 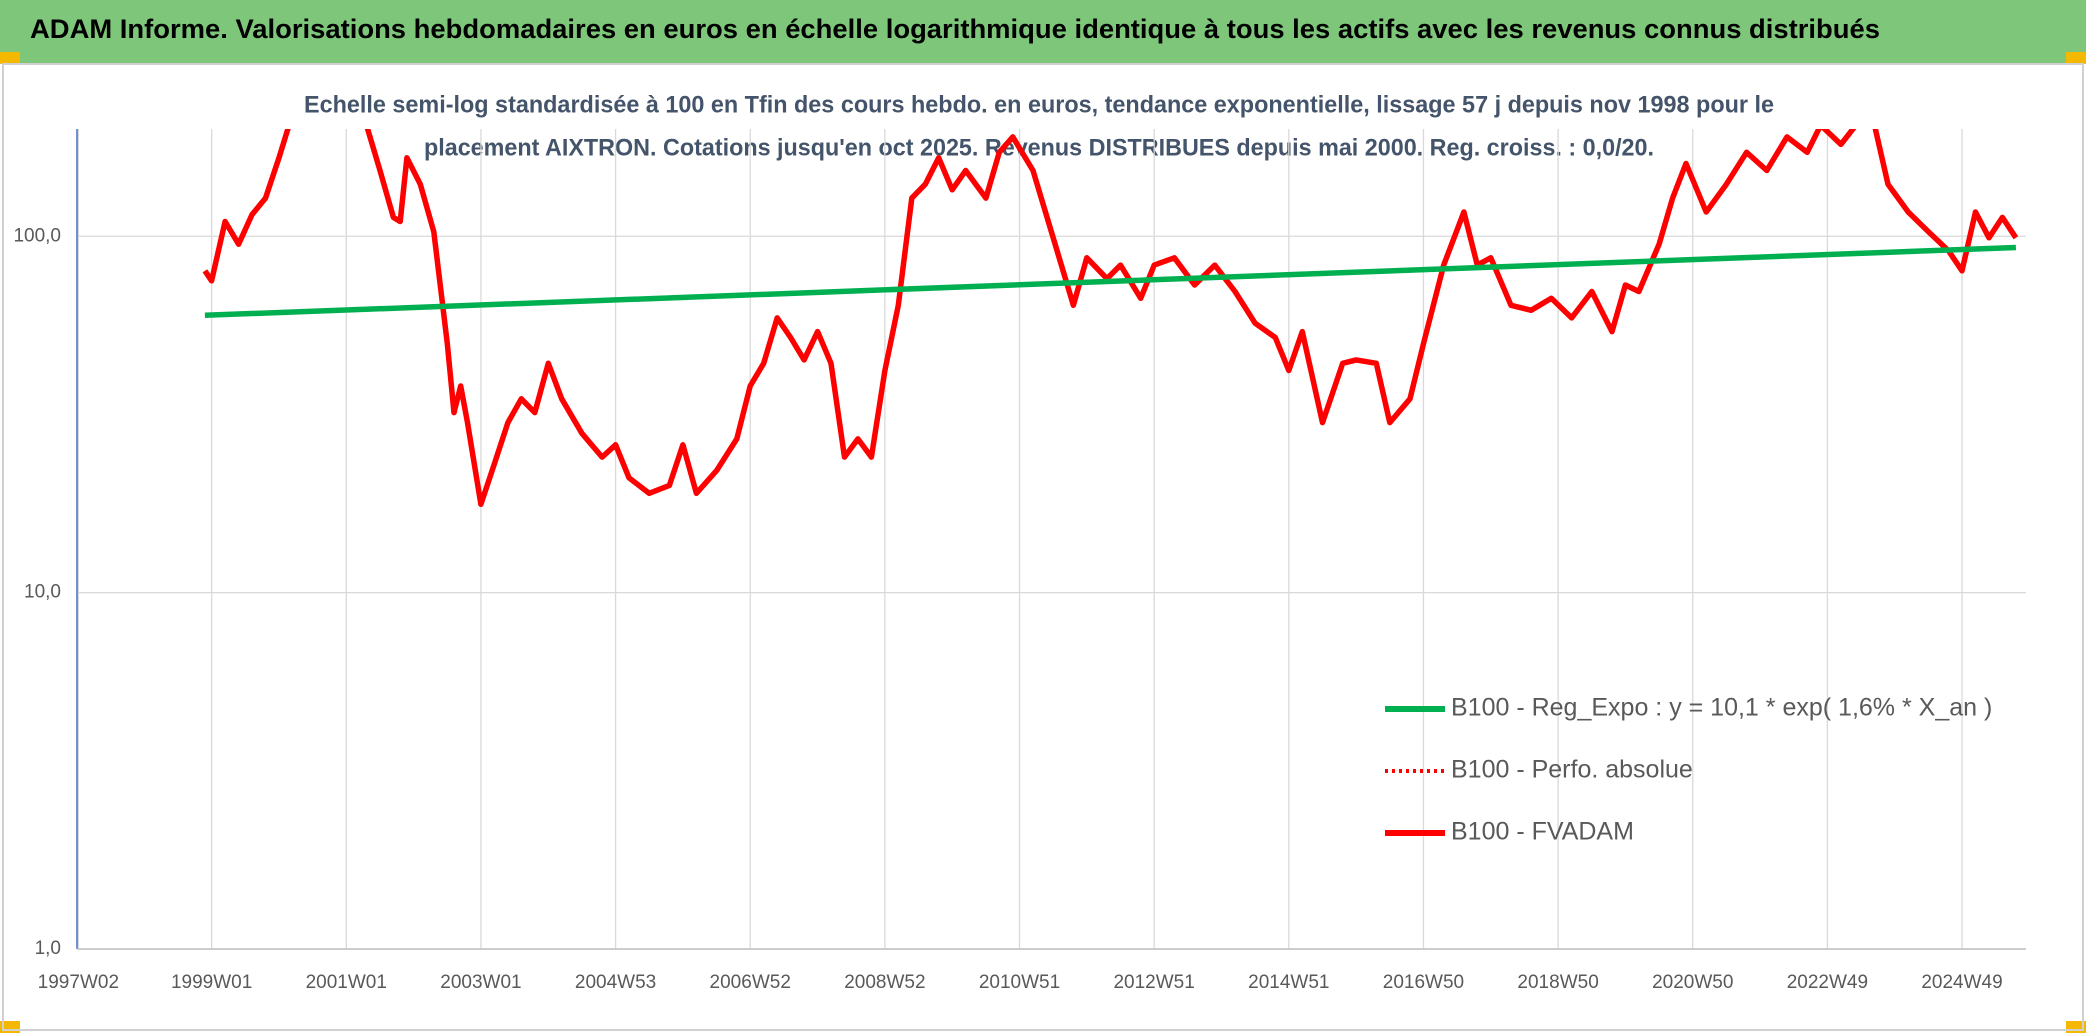 I want to click on header-bar, so click(x=1043, y=32).